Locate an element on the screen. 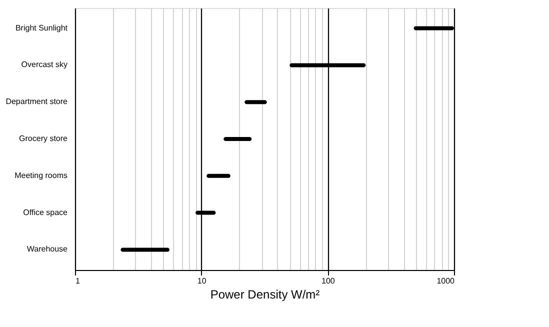 Image resolution: width=549 pixels, height=327 pixels. y-tick-label: Department store is located at coordinates (37, 101).